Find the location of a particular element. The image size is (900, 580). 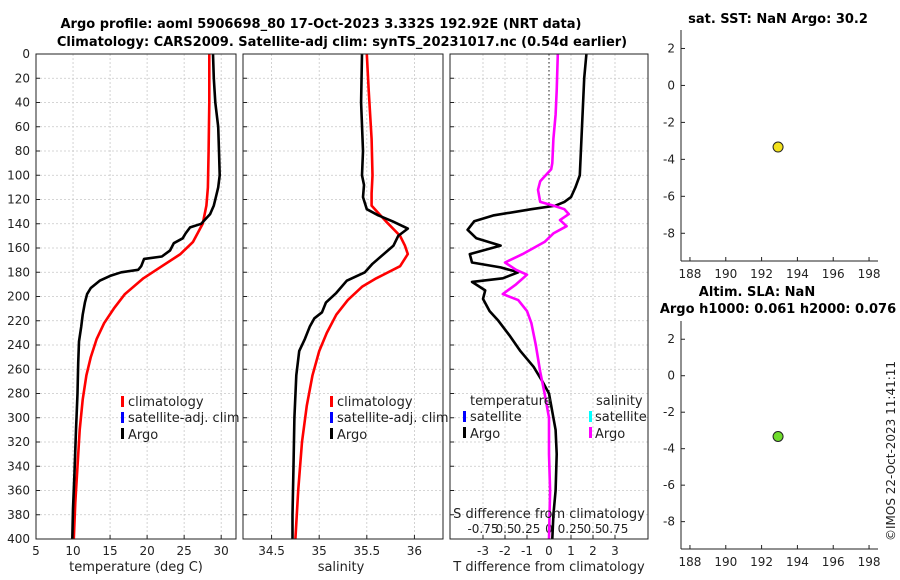

y-tick-label: 140 is located at coordinates (18, 224).